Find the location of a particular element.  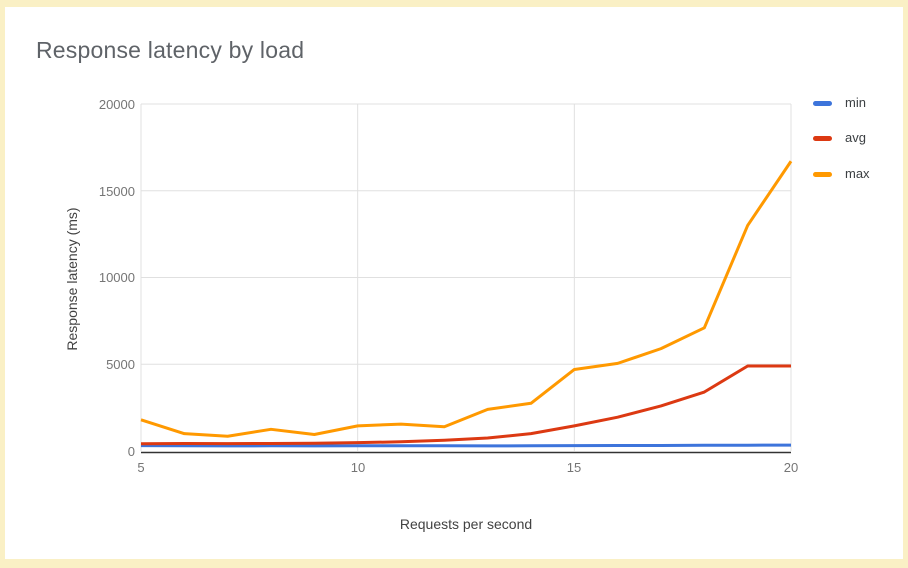

legend-label-avg: avg is located at coordinates (855, 137).